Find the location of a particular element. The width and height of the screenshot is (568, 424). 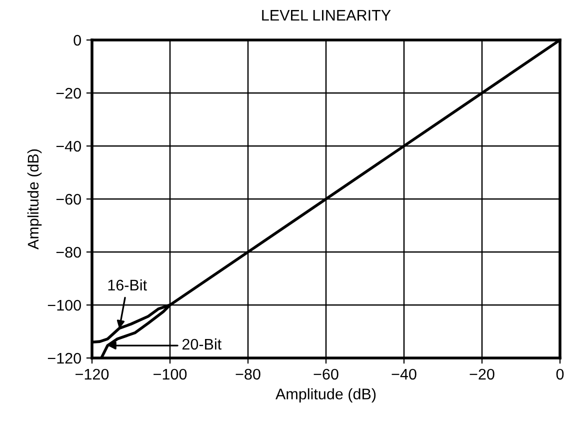

x-tick-label: −120 is located at coordinates (92, 374).